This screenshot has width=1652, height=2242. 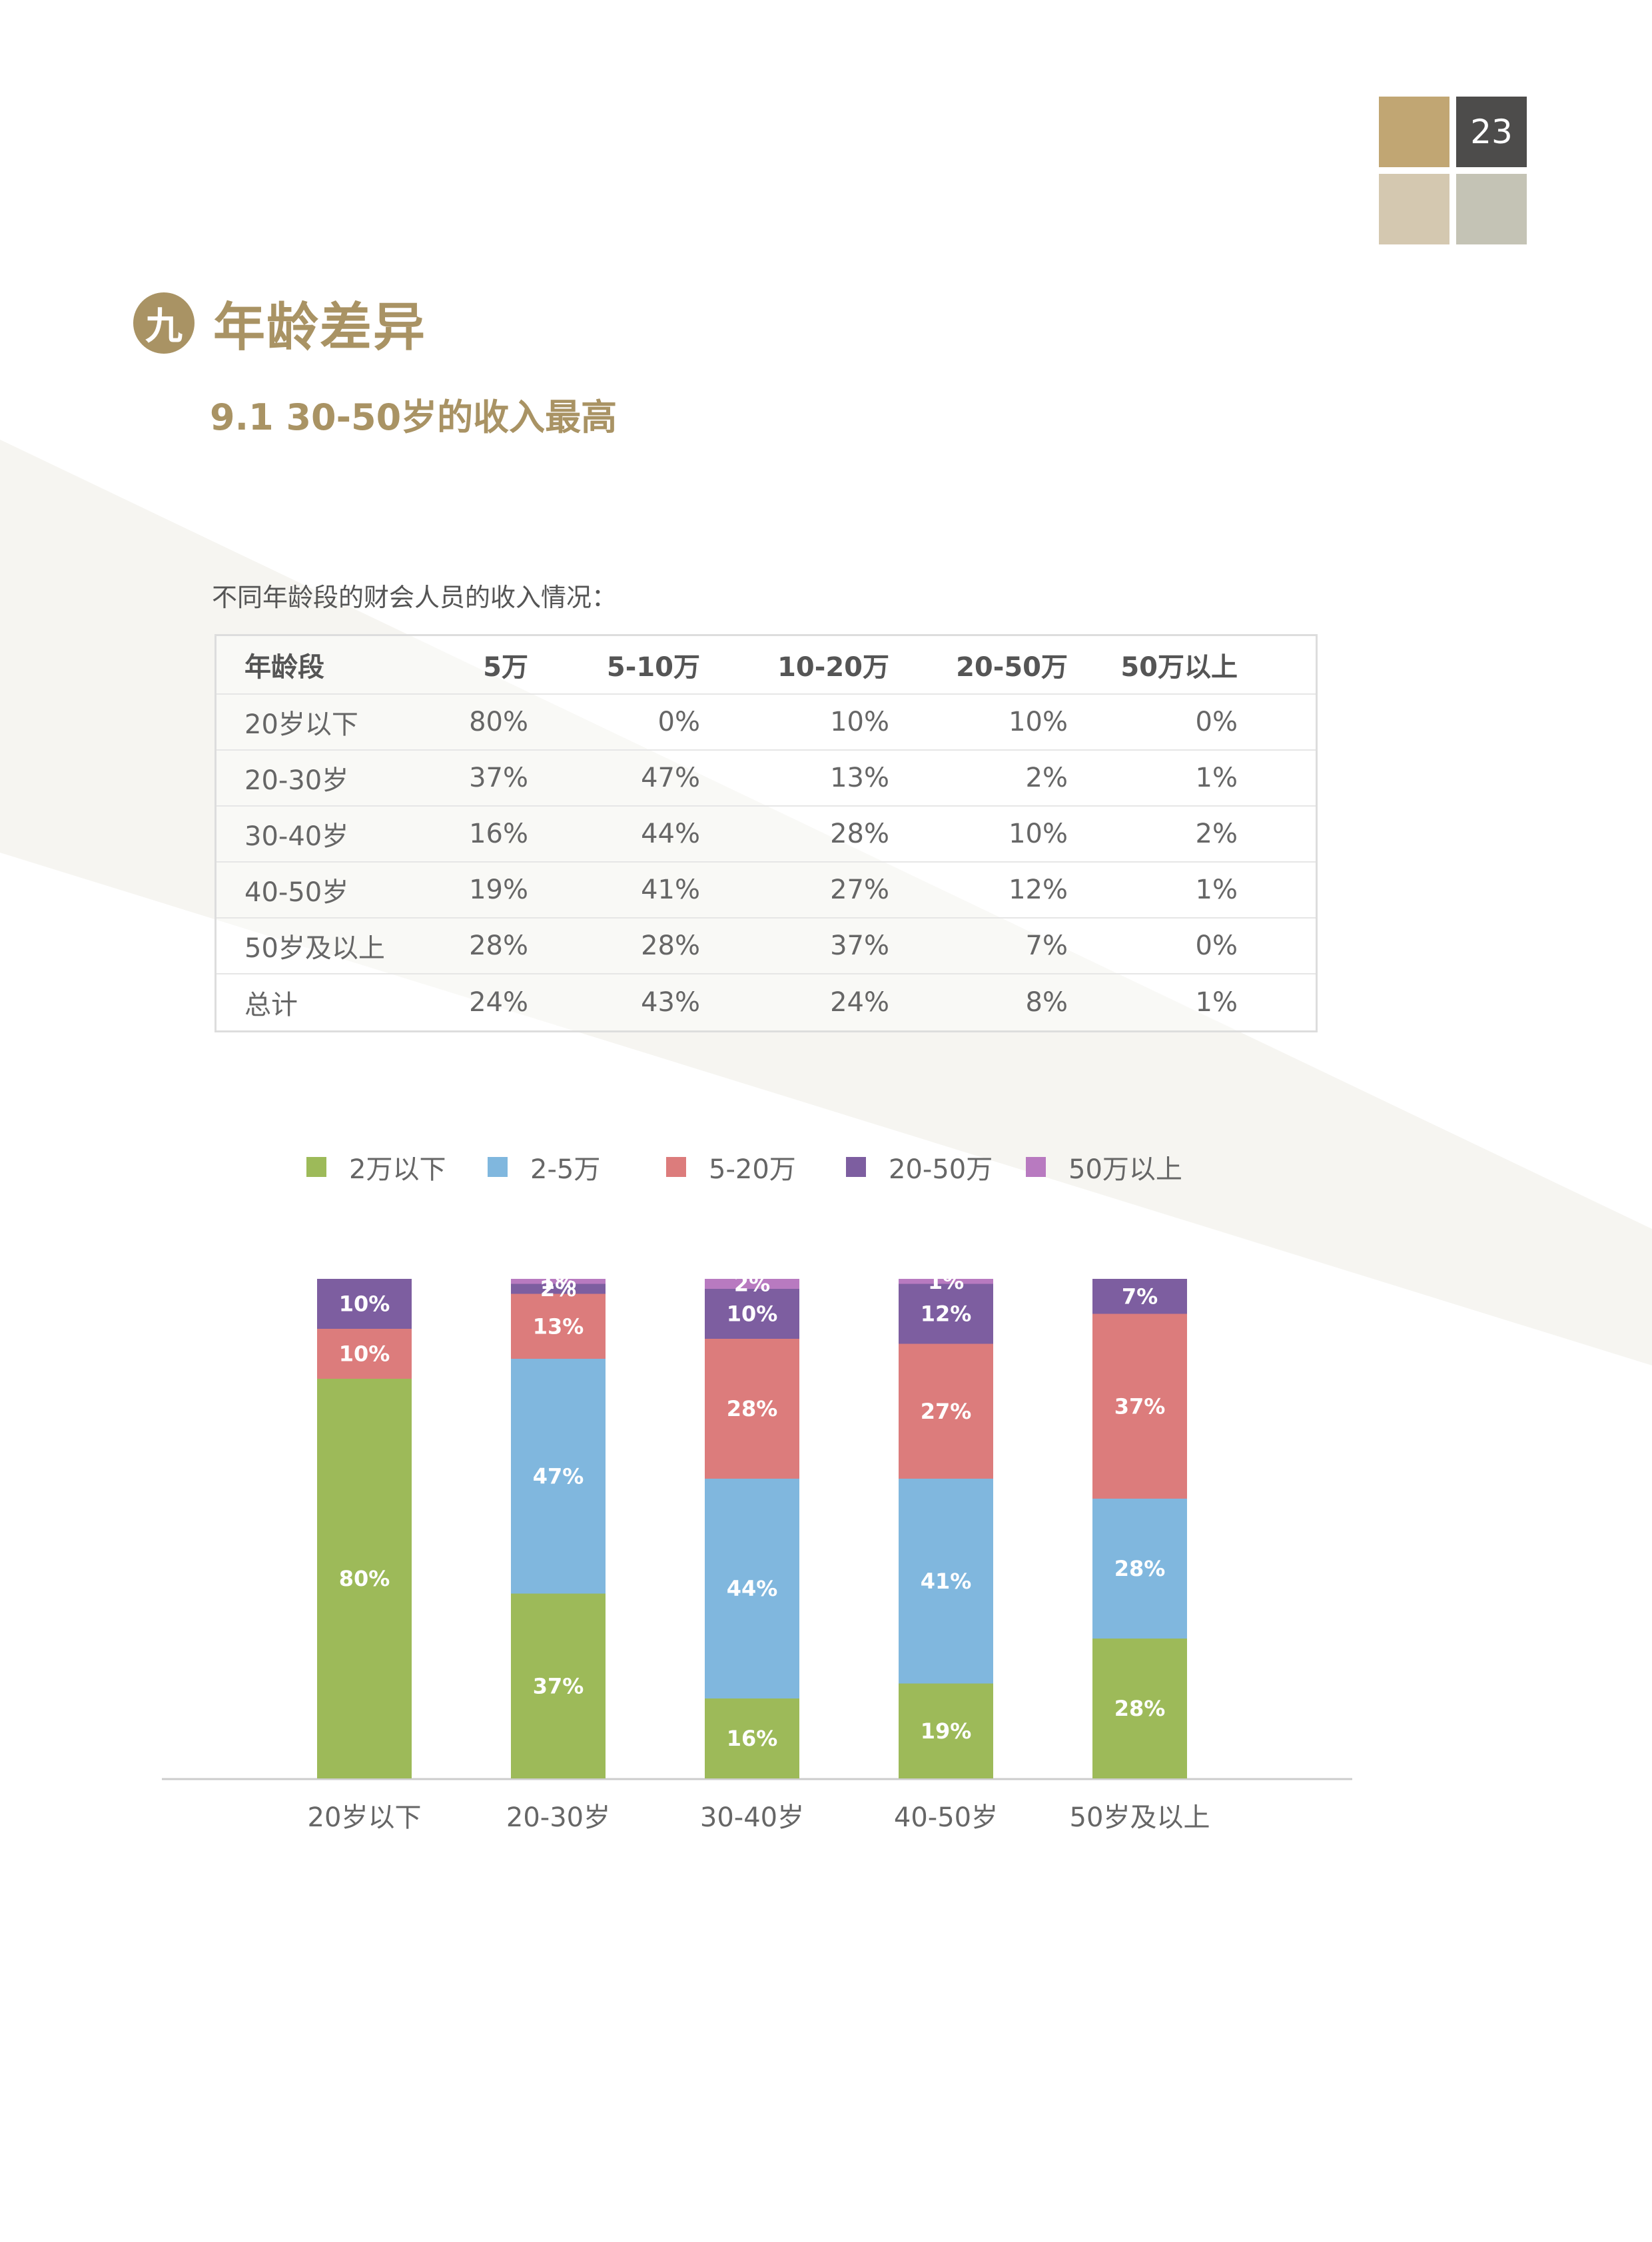 What do you see at coordinates (415, 597) in the screenshot?
I see `table-caption: 不同年龄段的财会人员的收入情况：` at bounding box center [415, 597].